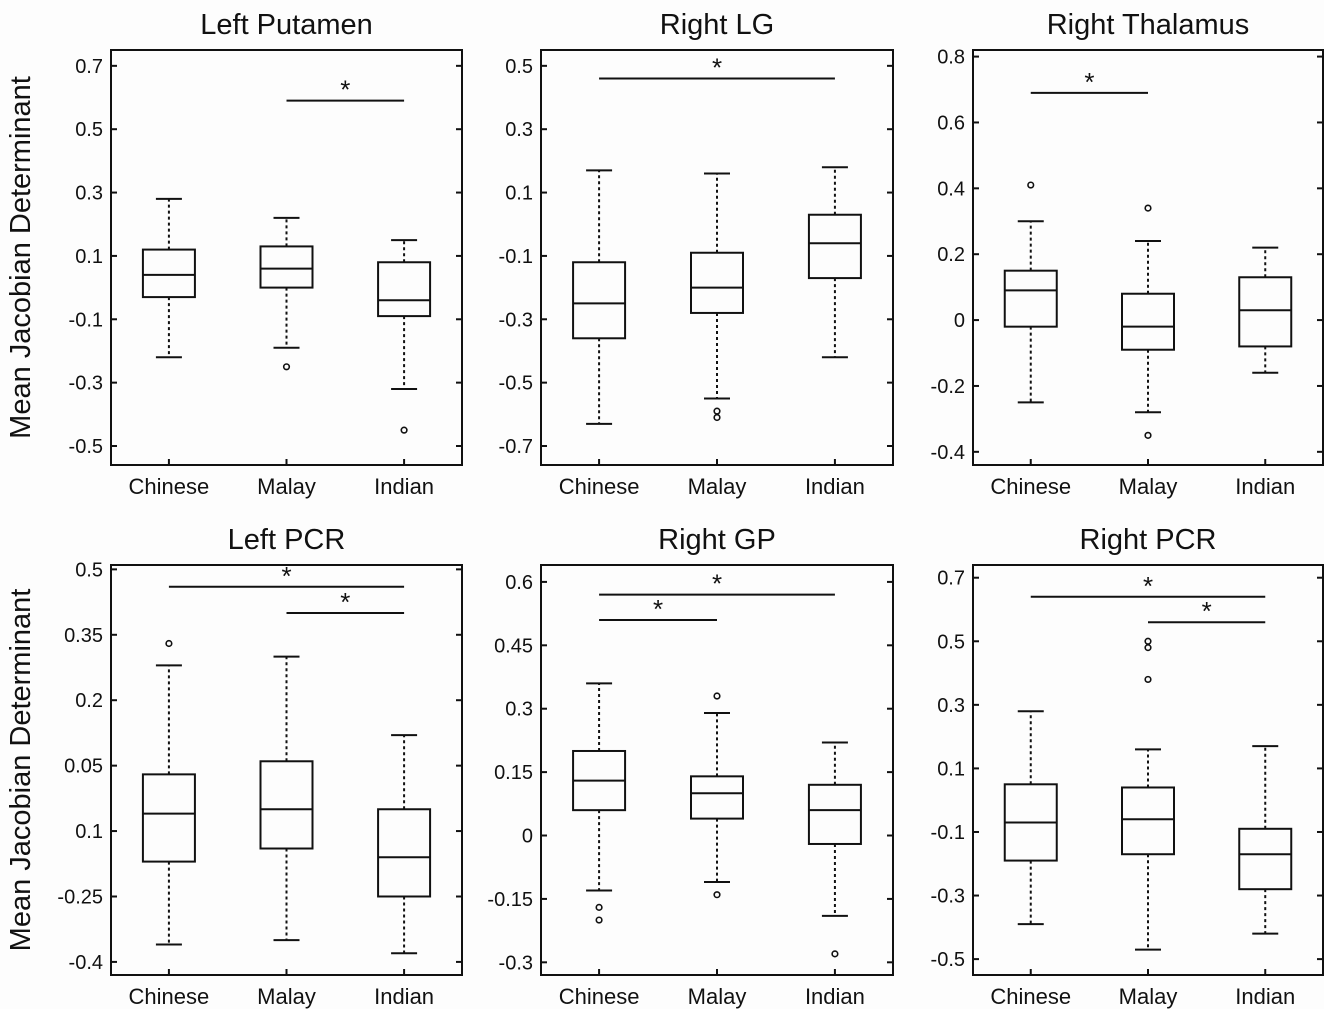 Image resolution: width=1324 pixels, height=1009 pixels. Describe the element at coordinates (513, 646) in the screenshot. I see `y-tick-label: 0.45` at that location.